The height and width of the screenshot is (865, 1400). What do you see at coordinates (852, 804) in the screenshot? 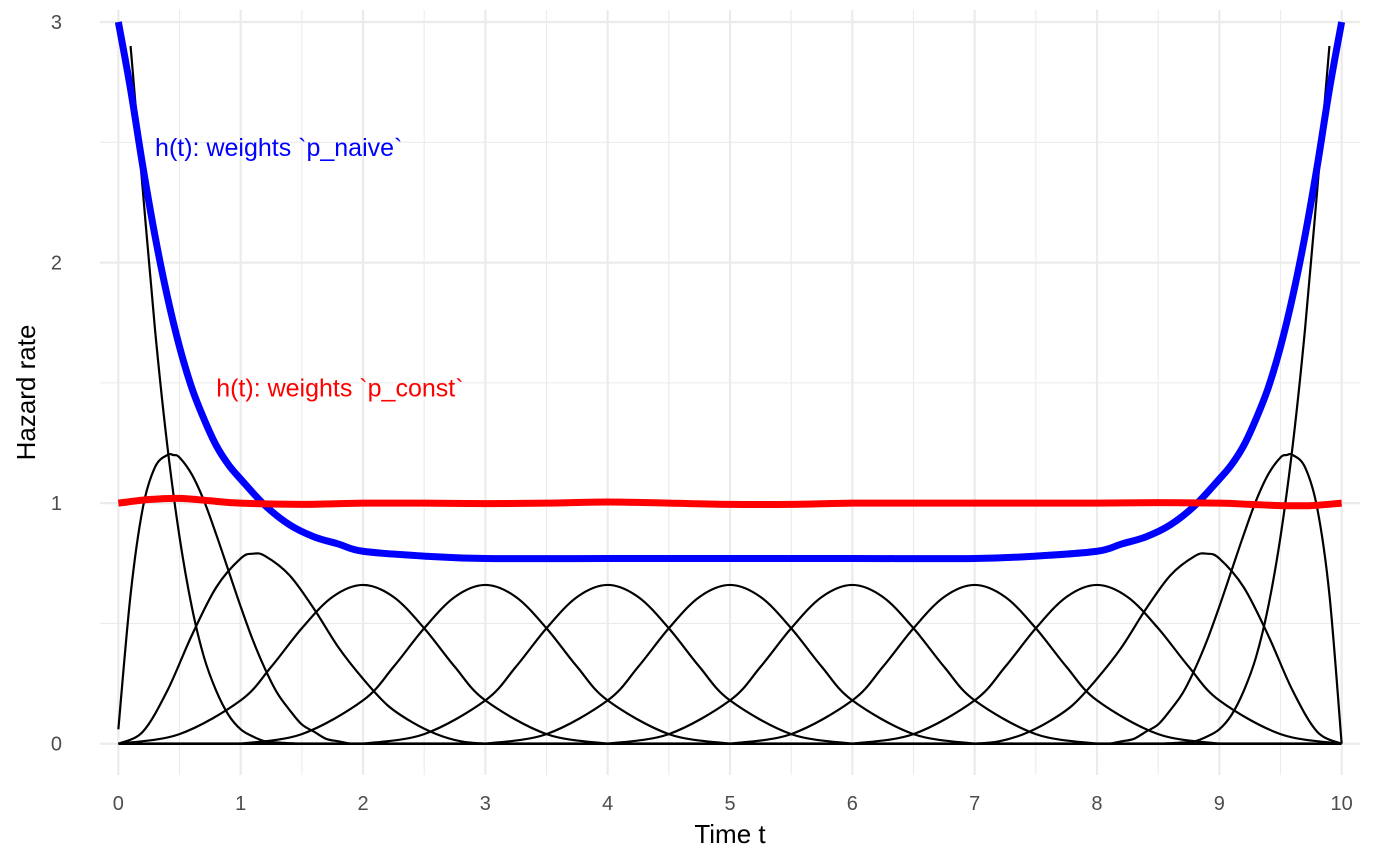
I see `x-tick-label: 6` at bounding box center [852, 804].